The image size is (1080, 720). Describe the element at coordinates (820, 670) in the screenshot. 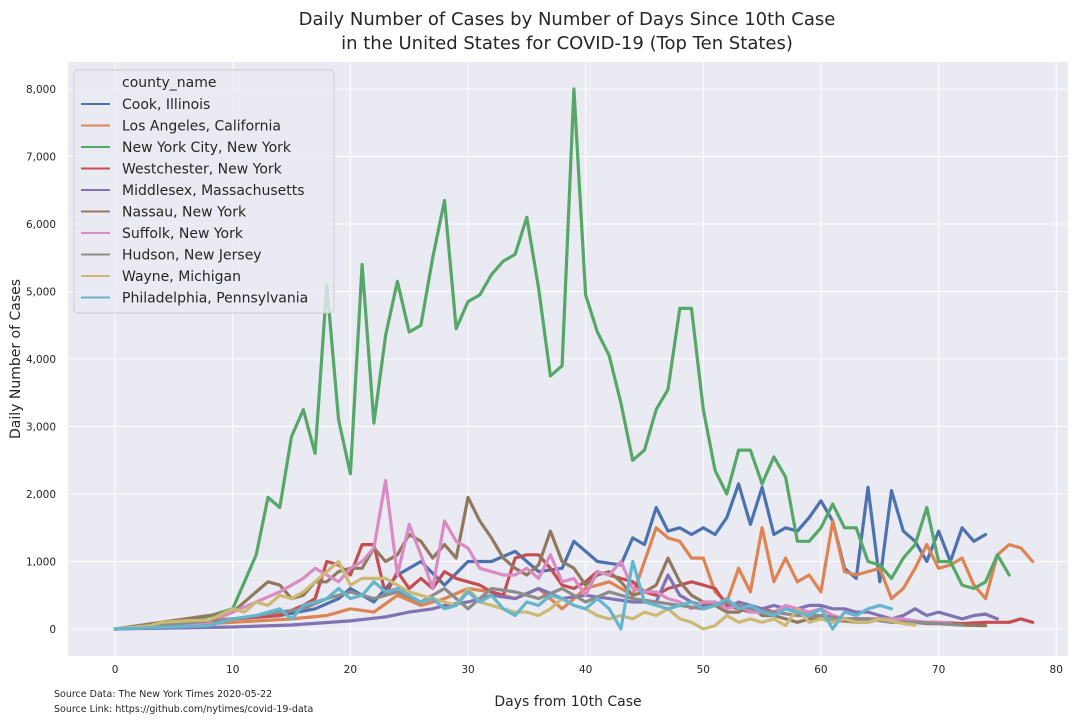

I see `x-tick-label: 60` at that location.